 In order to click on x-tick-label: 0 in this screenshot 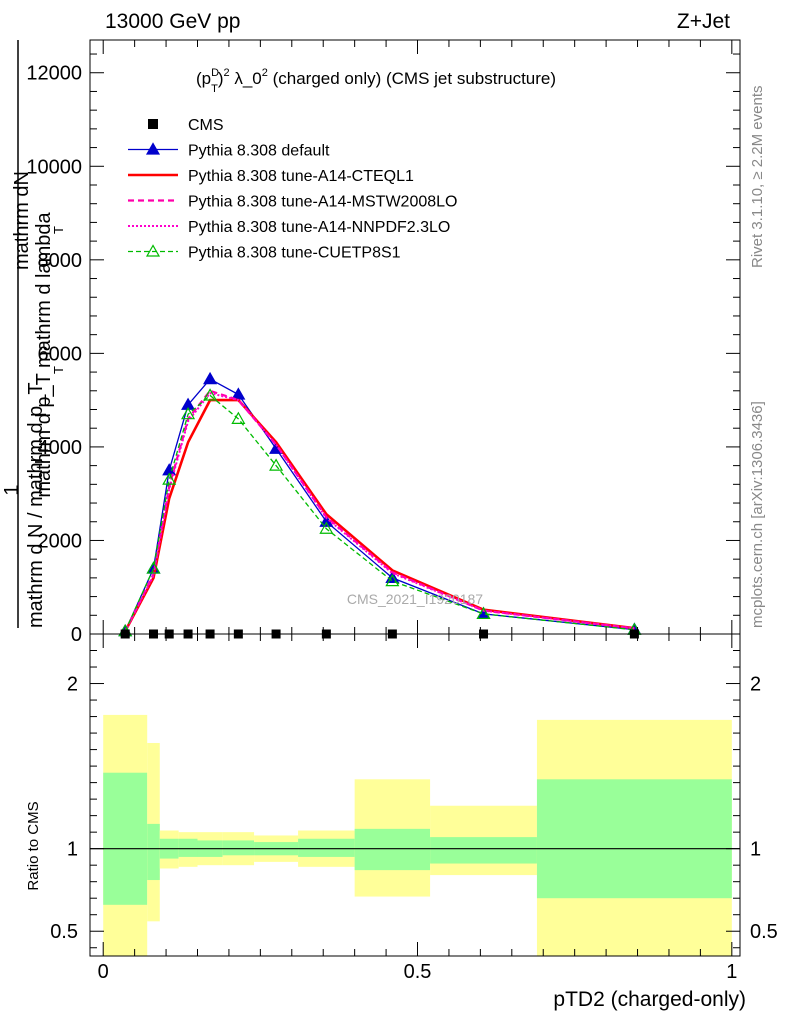, I will do `click(103, 972)`.